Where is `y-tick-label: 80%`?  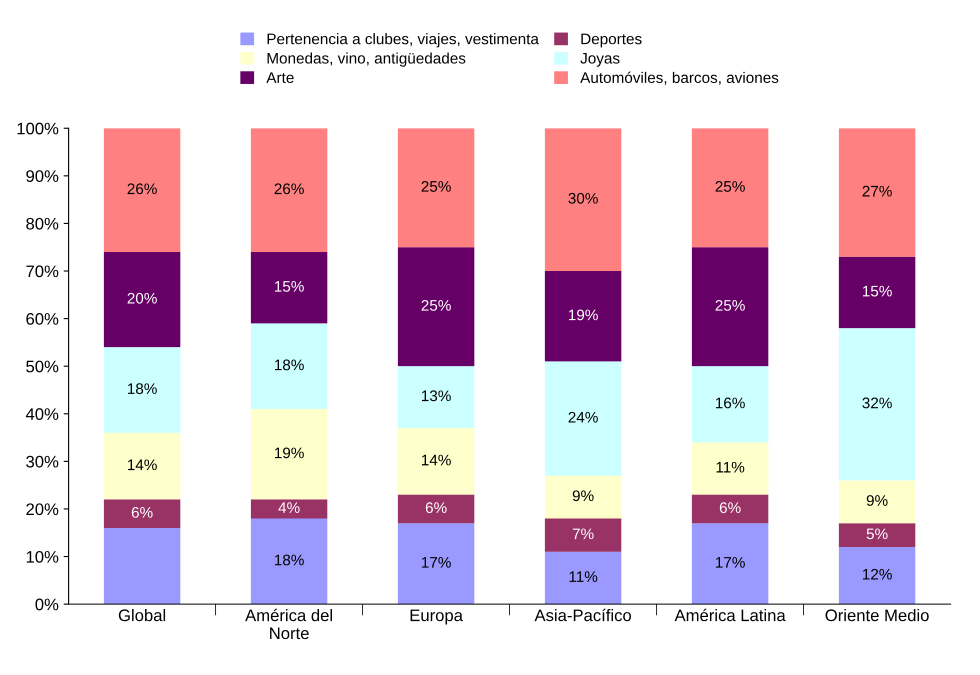
y-tick-label: 80% is located at coordinates (42, 224).